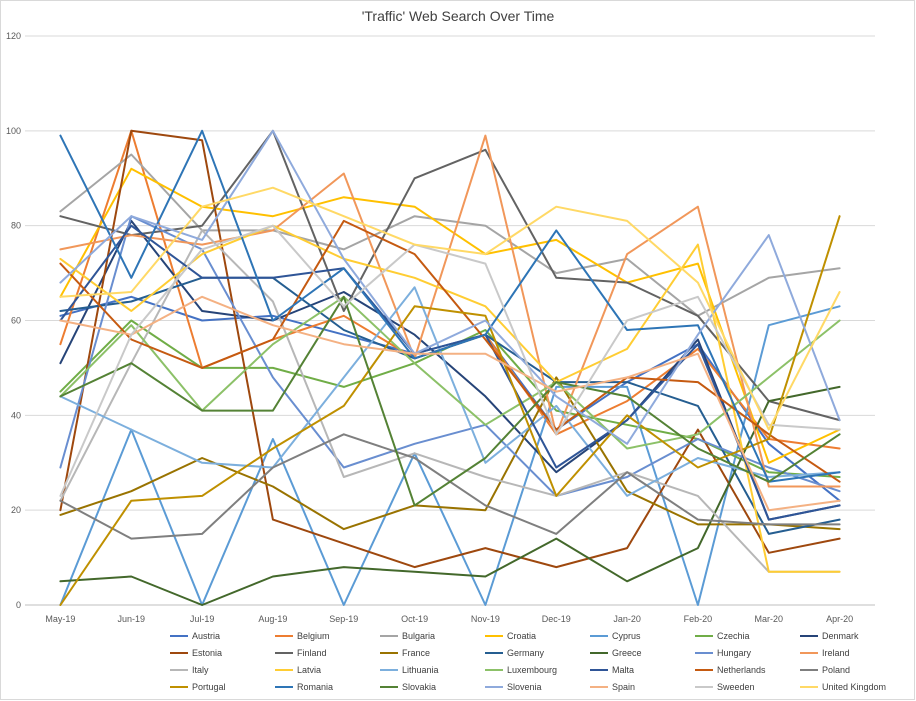 The image size is (916, 701). I want to click on legend-label: Lithuania, so click(420, 670).